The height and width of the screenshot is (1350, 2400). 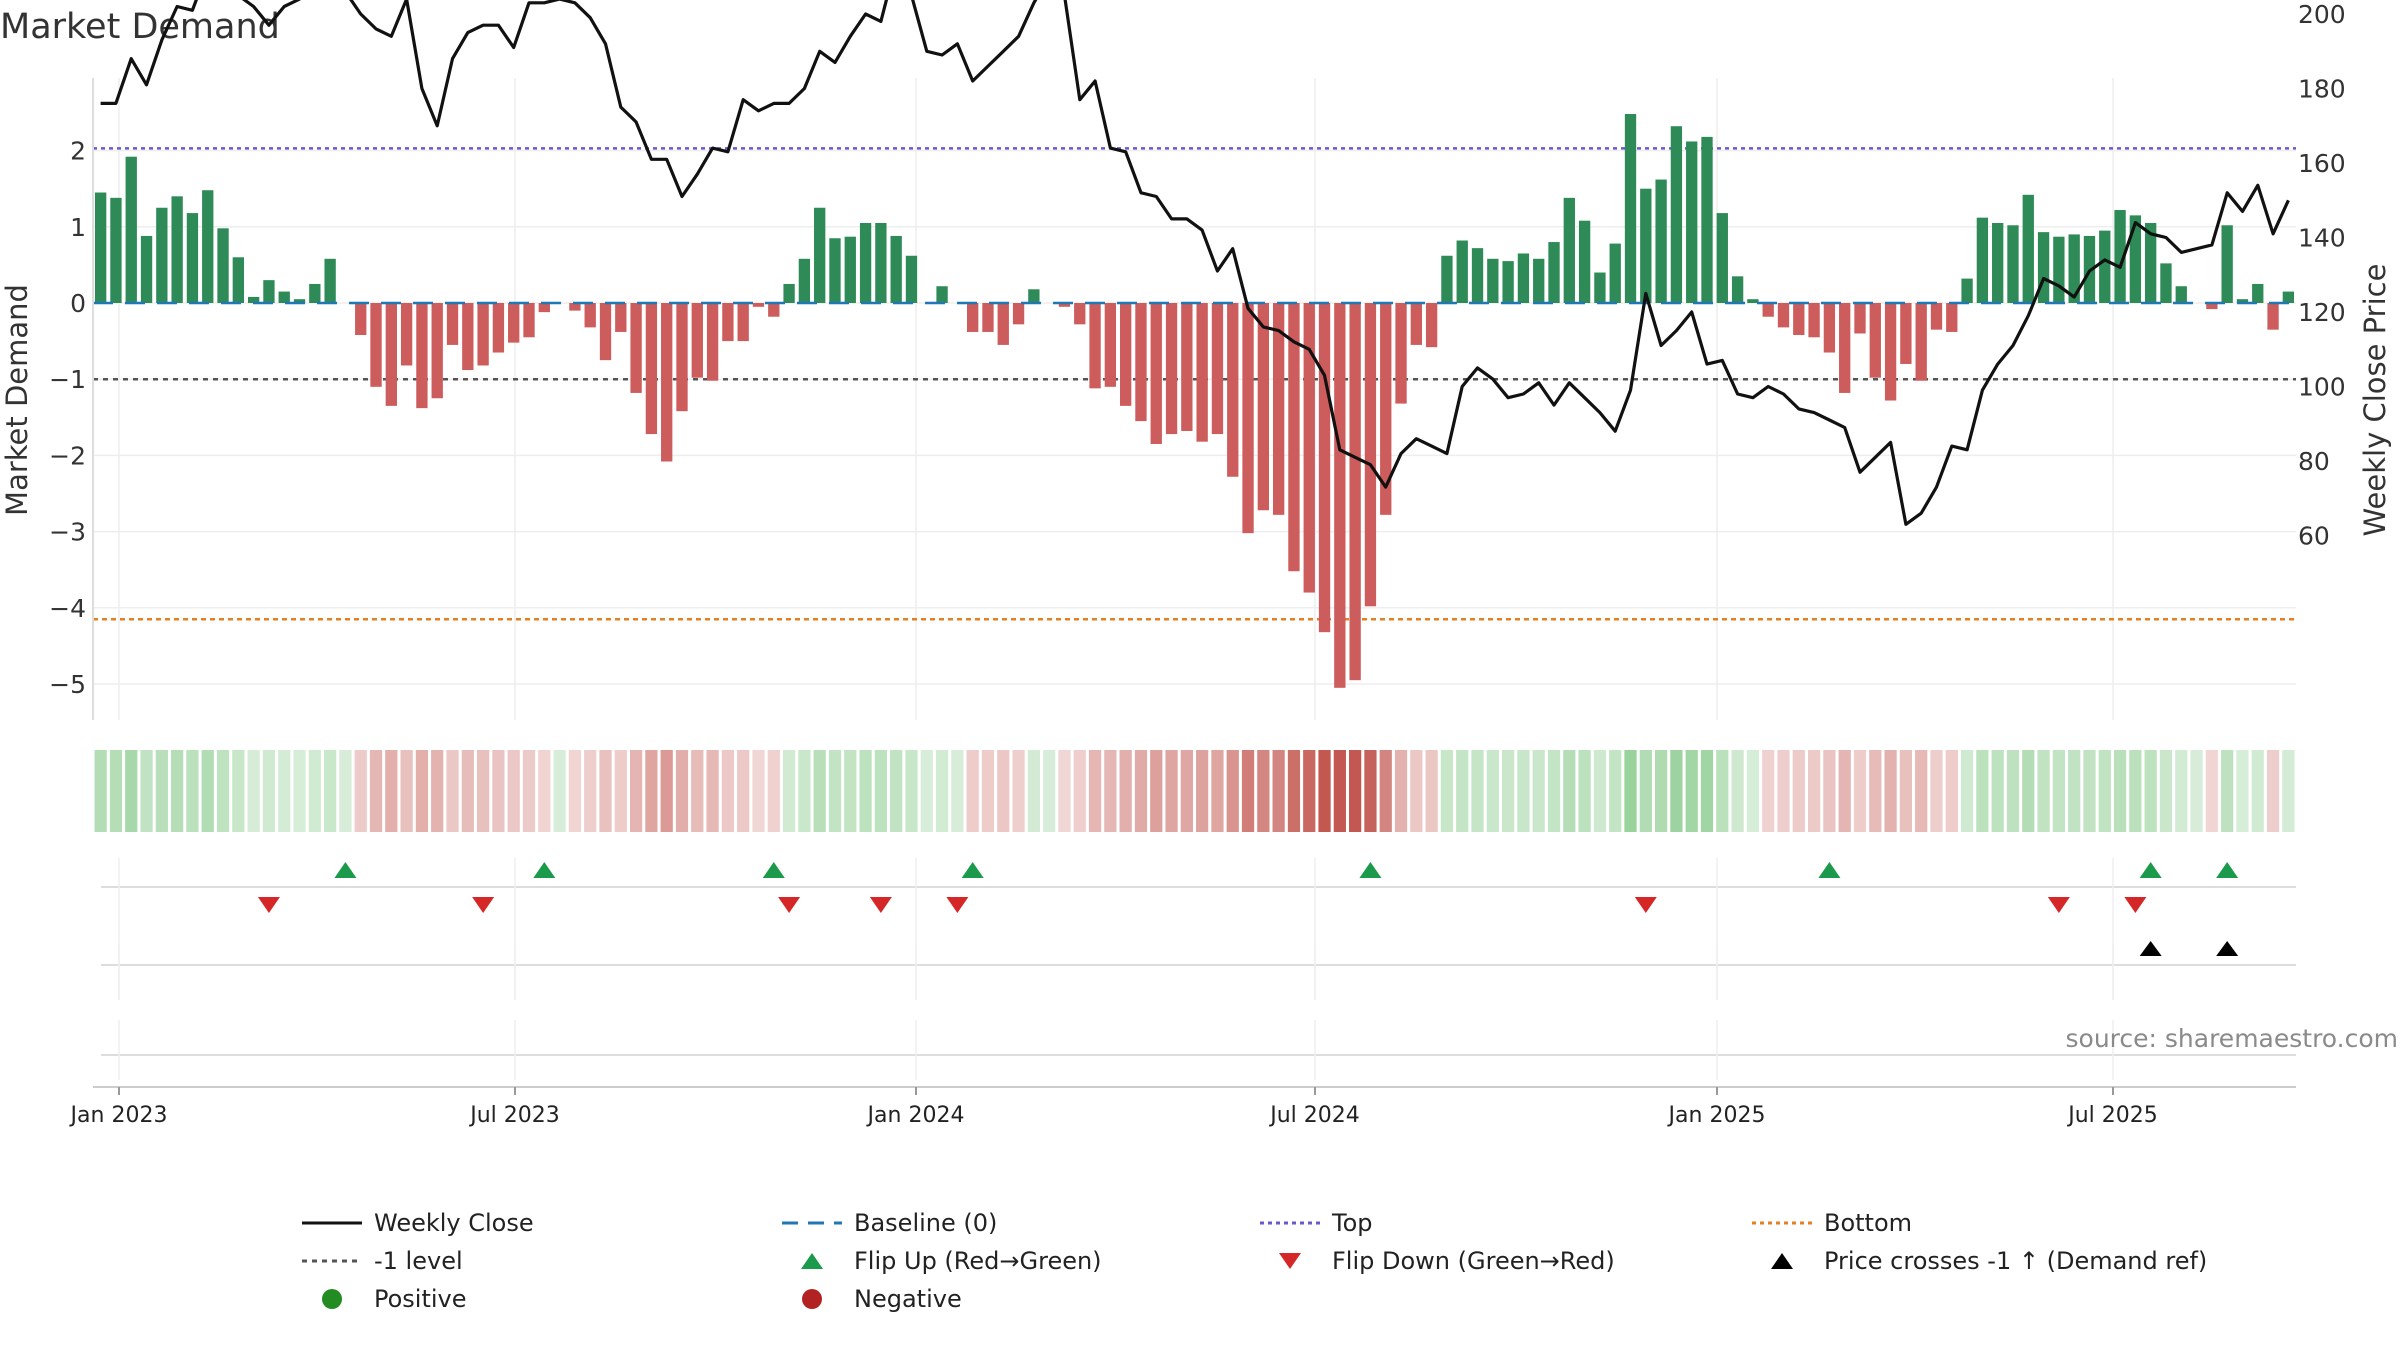 What do you see at coordinates (1436, 1261) in the screenshot?
I see `legend-item-flip-down: Flip Down (Green→Red)` at bounding box center [1436, 1261].